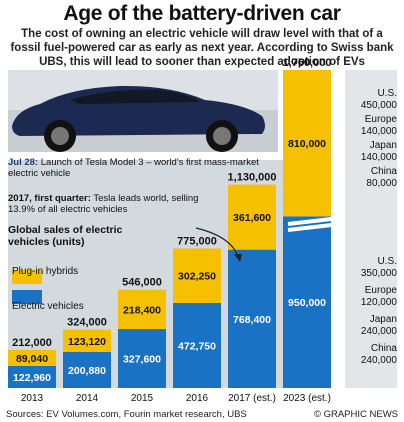 This screenshot has height=422, width=404. What do you see at coordinates (252, 178) in the screenshot?
I see `total-label-4: 1,130,000` at bounding box center [252, 178].